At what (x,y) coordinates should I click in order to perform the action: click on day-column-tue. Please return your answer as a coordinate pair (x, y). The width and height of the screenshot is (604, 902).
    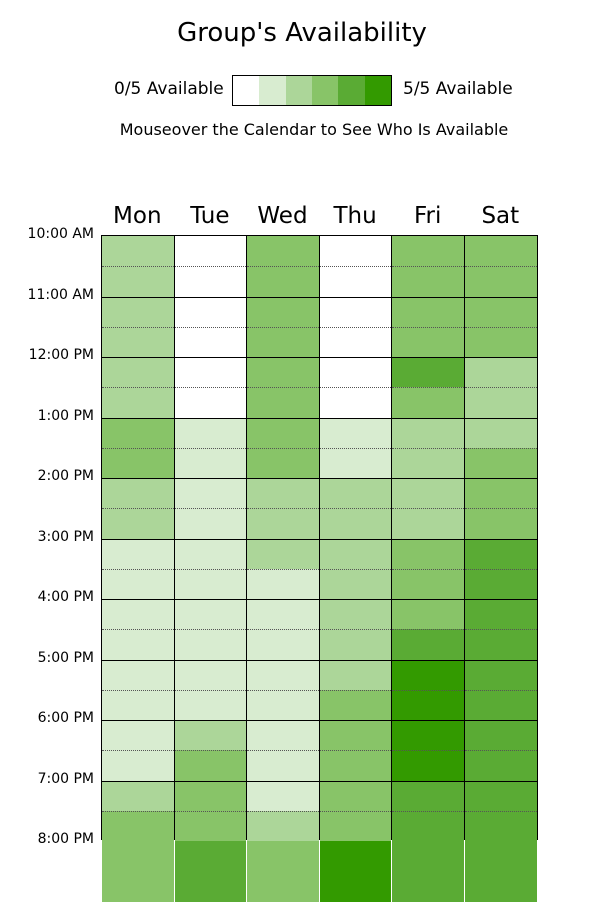
    Looking at the image, I should click on (210, 568).